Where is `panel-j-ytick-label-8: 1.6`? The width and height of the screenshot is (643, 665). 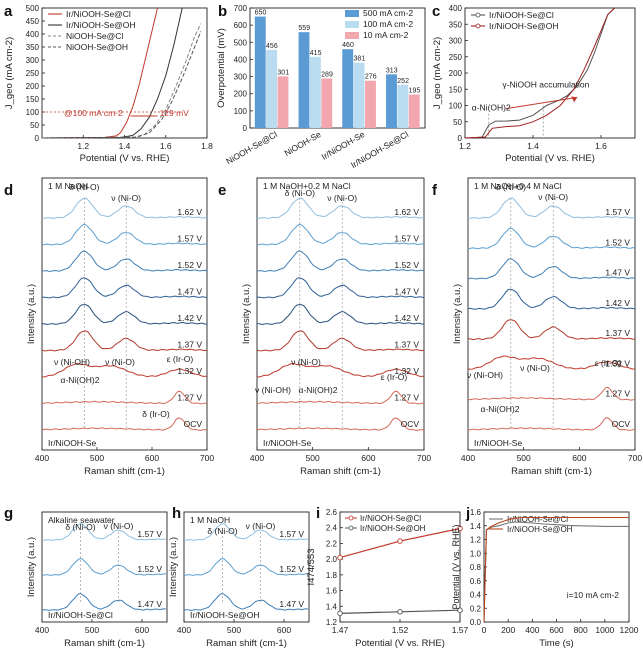
panel-j-ytick-label-8: 1.6 is located at coordinates (476, 512).